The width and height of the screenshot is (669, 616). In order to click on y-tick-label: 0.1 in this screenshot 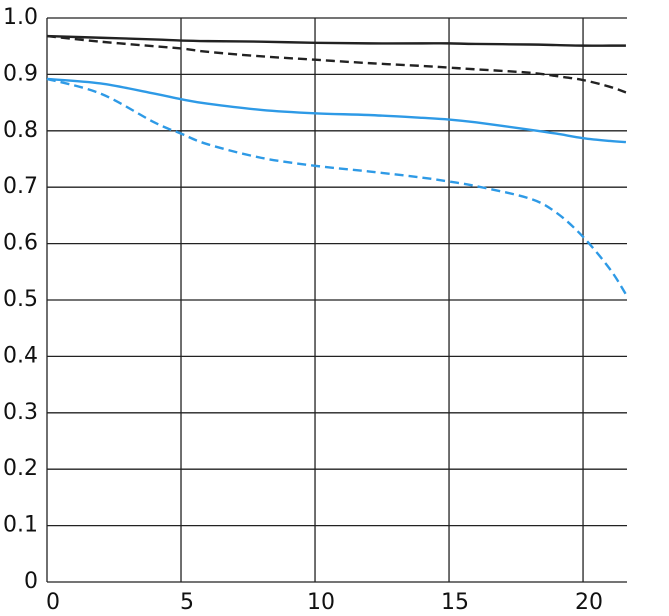, I will do `click(20, 525)`.